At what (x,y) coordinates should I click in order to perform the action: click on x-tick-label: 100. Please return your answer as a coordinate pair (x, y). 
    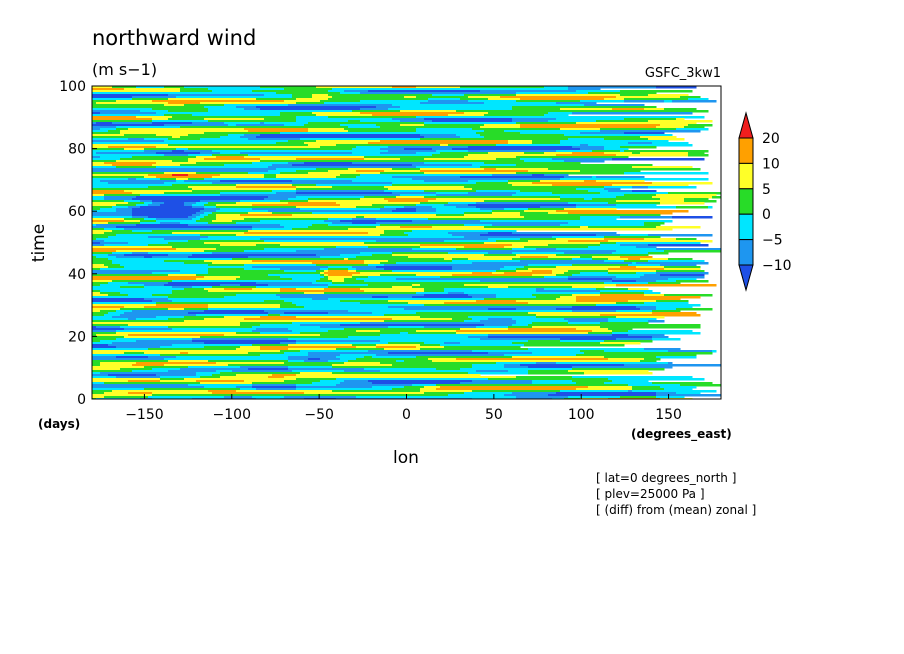
    Looking at the image, I should click on (581, 415).